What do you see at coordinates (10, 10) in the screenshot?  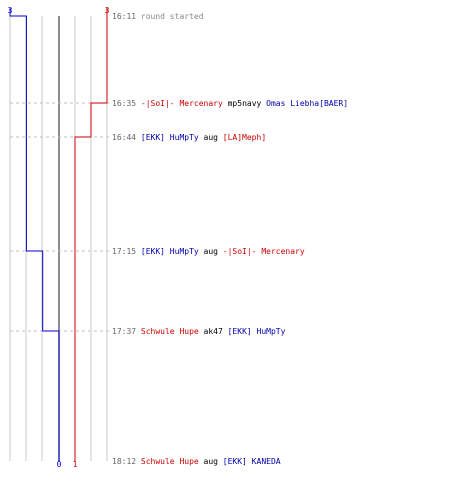 I see `start-score-blue: 3` at bounding box center [10, 10].